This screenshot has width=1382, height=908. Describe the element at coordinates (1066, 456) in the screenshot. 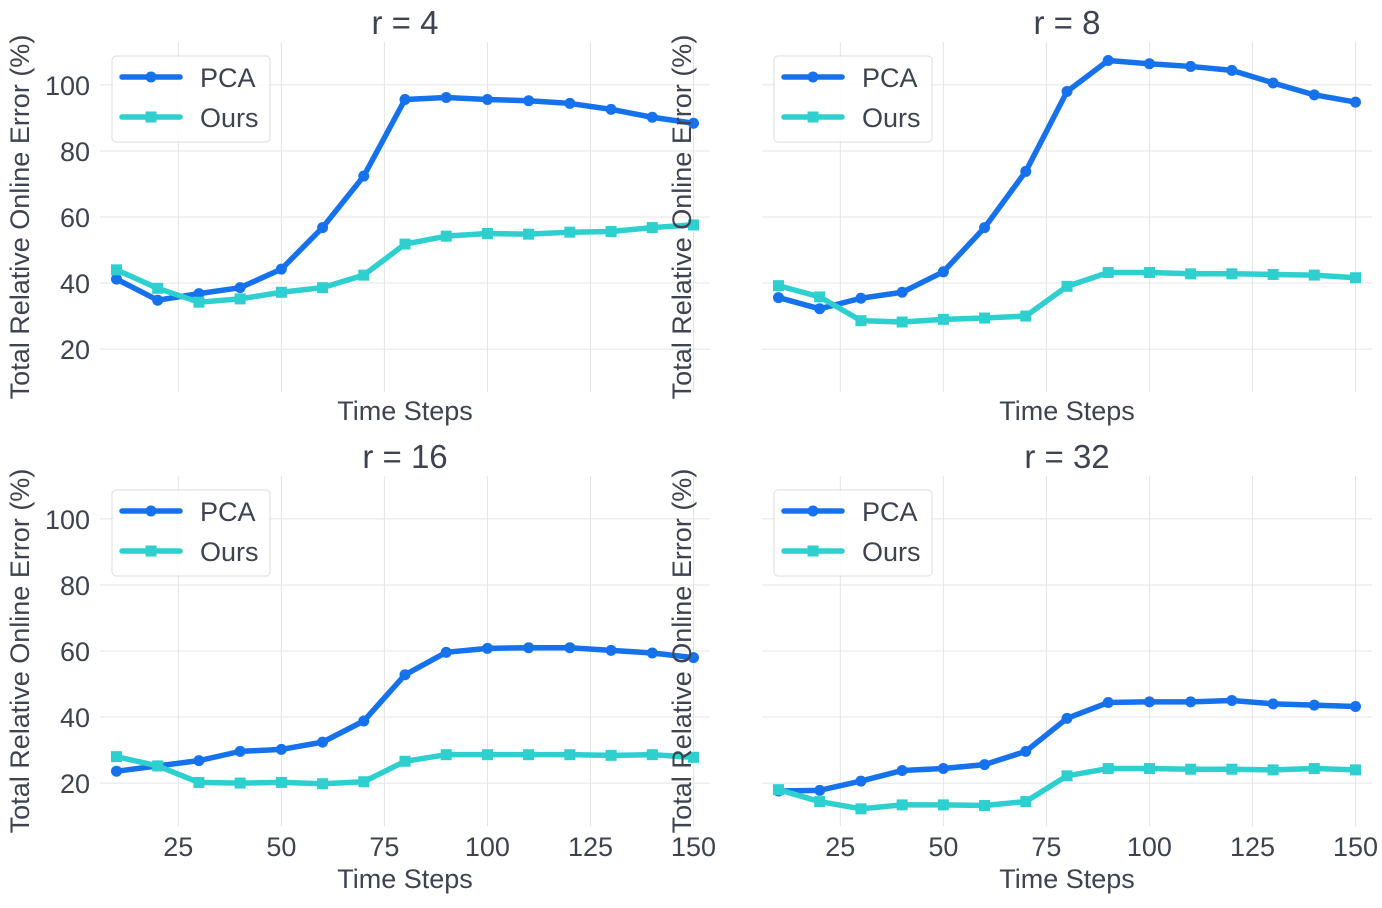

I see `panel-title: r = 32` at that location.